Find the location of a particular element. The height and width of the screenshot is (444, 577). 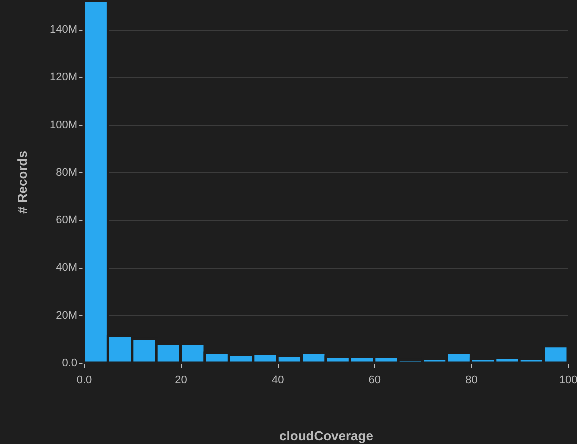

x-tick-label: 60 is located at coordinates (375, 380).